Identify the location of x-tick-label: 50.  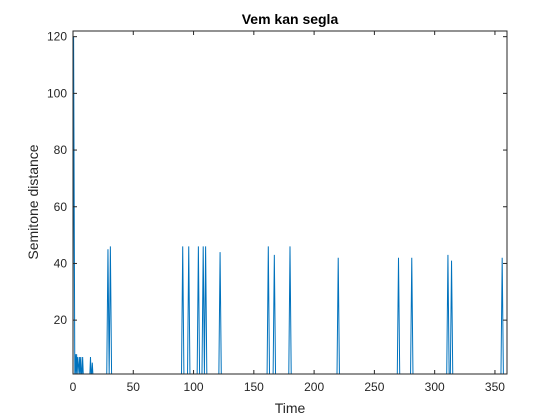
(134, 387).